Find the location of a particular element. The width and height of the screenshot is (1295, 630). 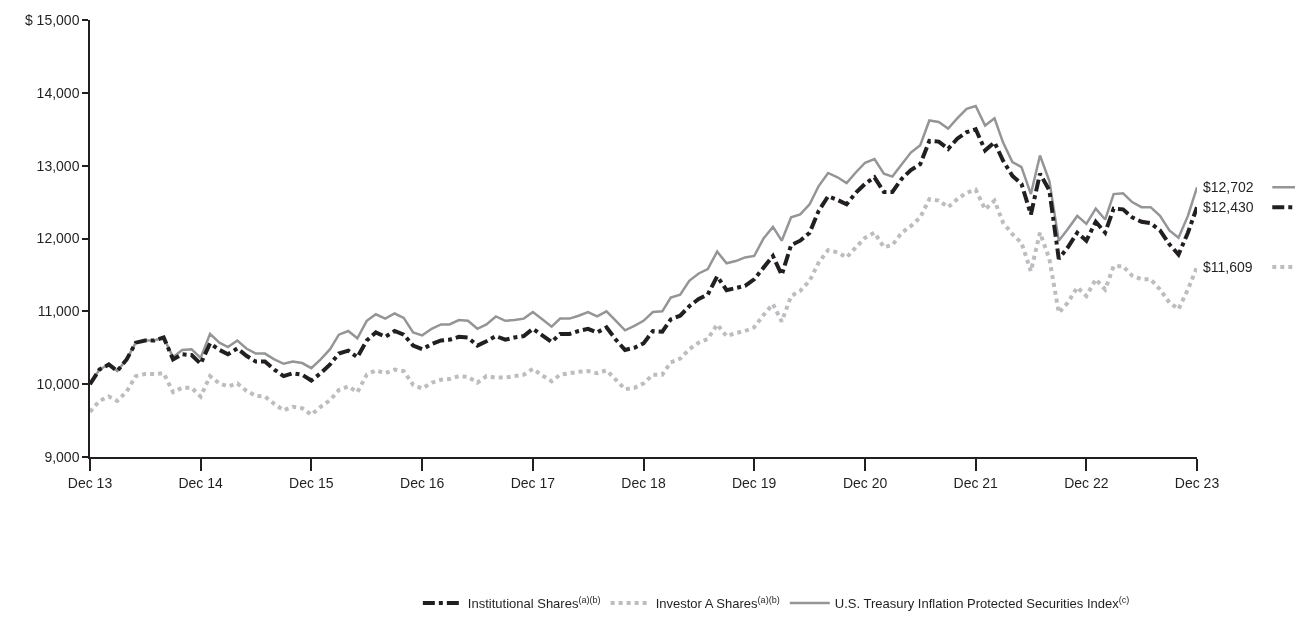

y-tick-label: 13,000 is located at coordinates (58, 165).